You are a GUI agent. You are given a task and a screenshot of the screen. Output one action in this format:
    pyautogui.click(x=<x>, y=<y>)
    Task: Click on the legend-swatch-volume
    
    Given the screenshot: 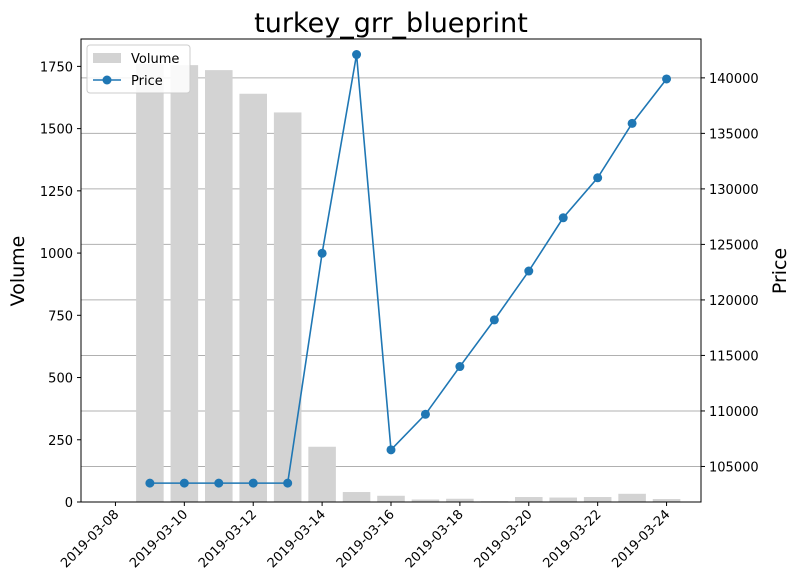 What is the action you would take?
    pyautogui.click(x=107, y=58)
    